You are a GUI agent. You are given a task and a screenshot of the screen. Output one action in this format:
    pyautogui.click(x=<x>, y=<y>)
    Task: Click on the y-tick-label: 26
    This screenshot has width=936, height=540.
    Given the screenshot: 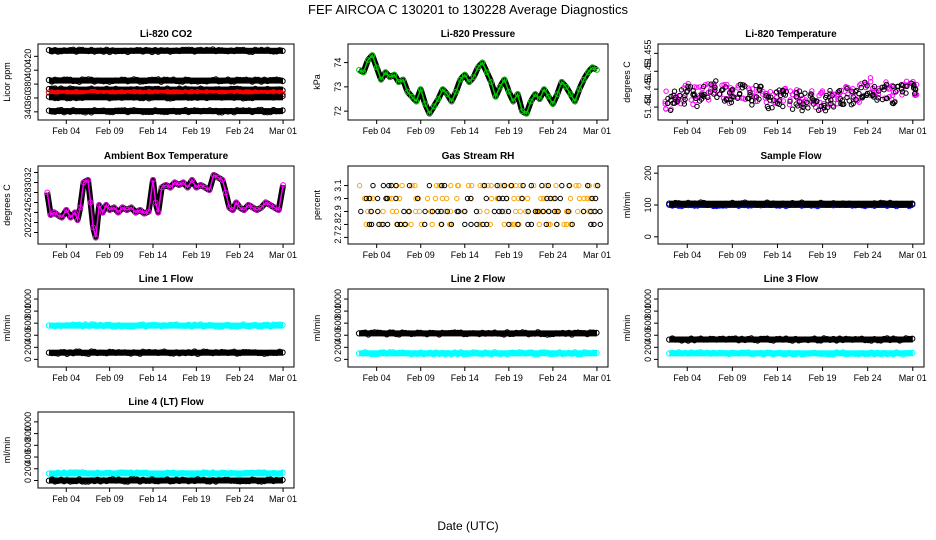 What is the action you would take?
    pyautogui.click(x=28, y=202)
    